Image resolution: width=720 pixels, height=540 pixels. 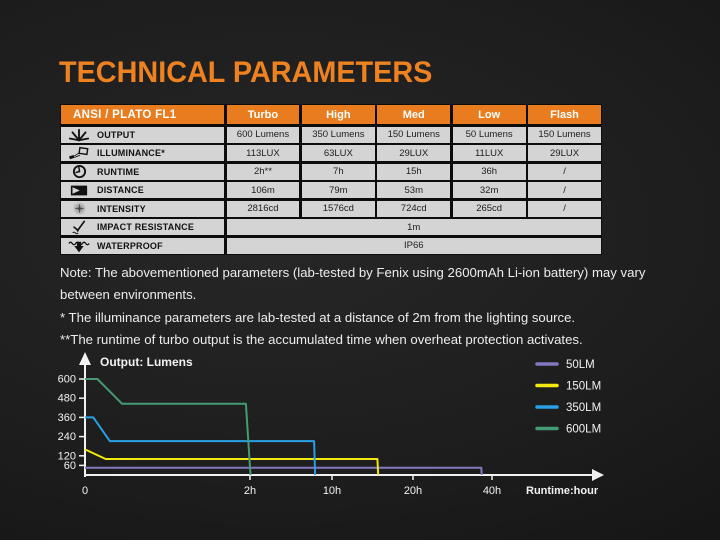 I want to click on table-cell: 79m, so click(x=338, y=190).